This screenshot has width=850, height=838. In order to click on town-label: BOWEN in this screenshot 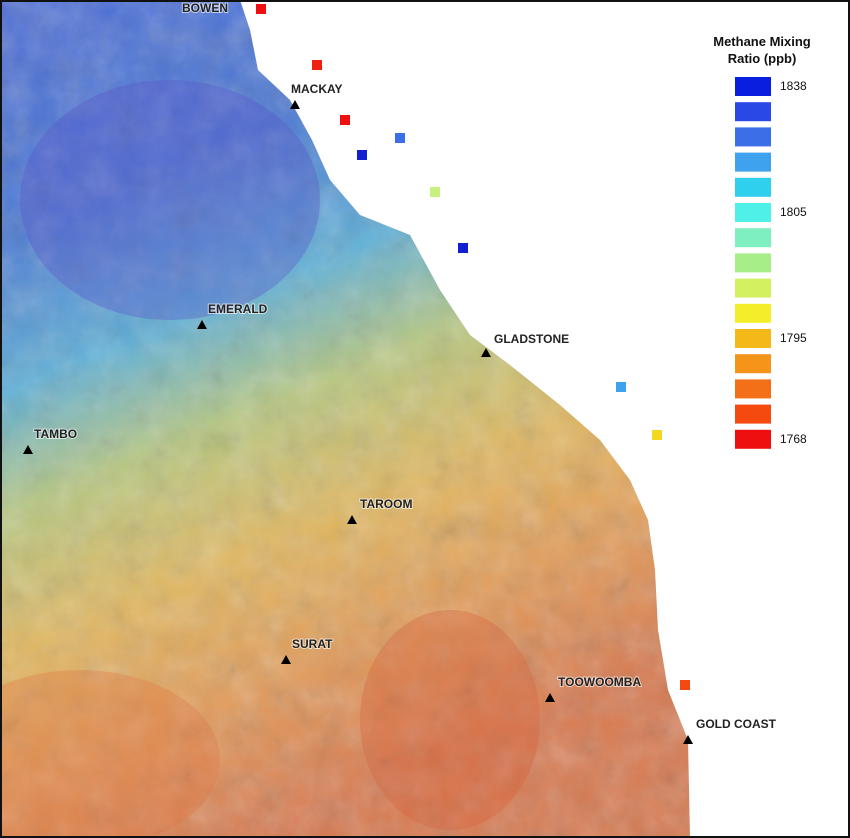, I will do `click(205, 8)`.